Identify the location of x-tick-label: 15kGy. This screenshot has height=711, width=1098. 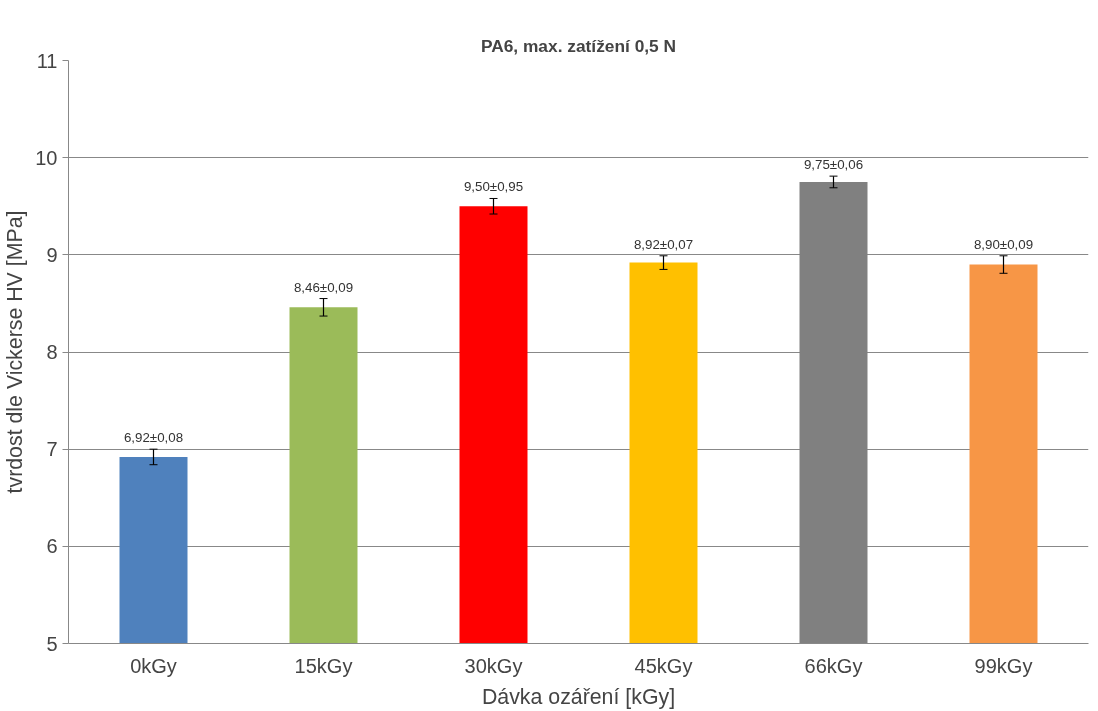
(323, 665).